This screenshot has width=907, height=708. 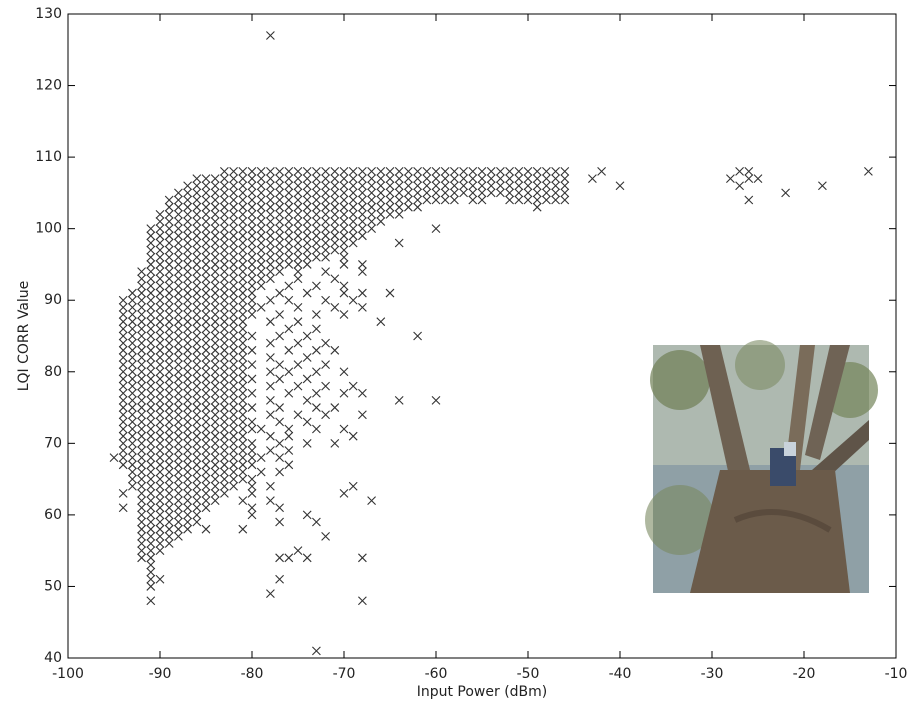 I want to click on y-tick-label: 110, so click(x=48, y=157).